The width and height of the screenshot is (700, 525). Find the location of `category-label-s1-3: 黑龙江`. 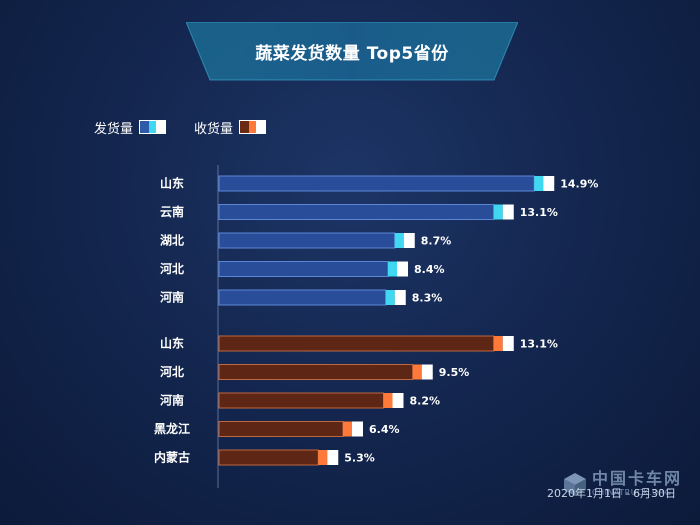

category-label-s1-3: 黑龙江 is located at coordinates (172, 428).